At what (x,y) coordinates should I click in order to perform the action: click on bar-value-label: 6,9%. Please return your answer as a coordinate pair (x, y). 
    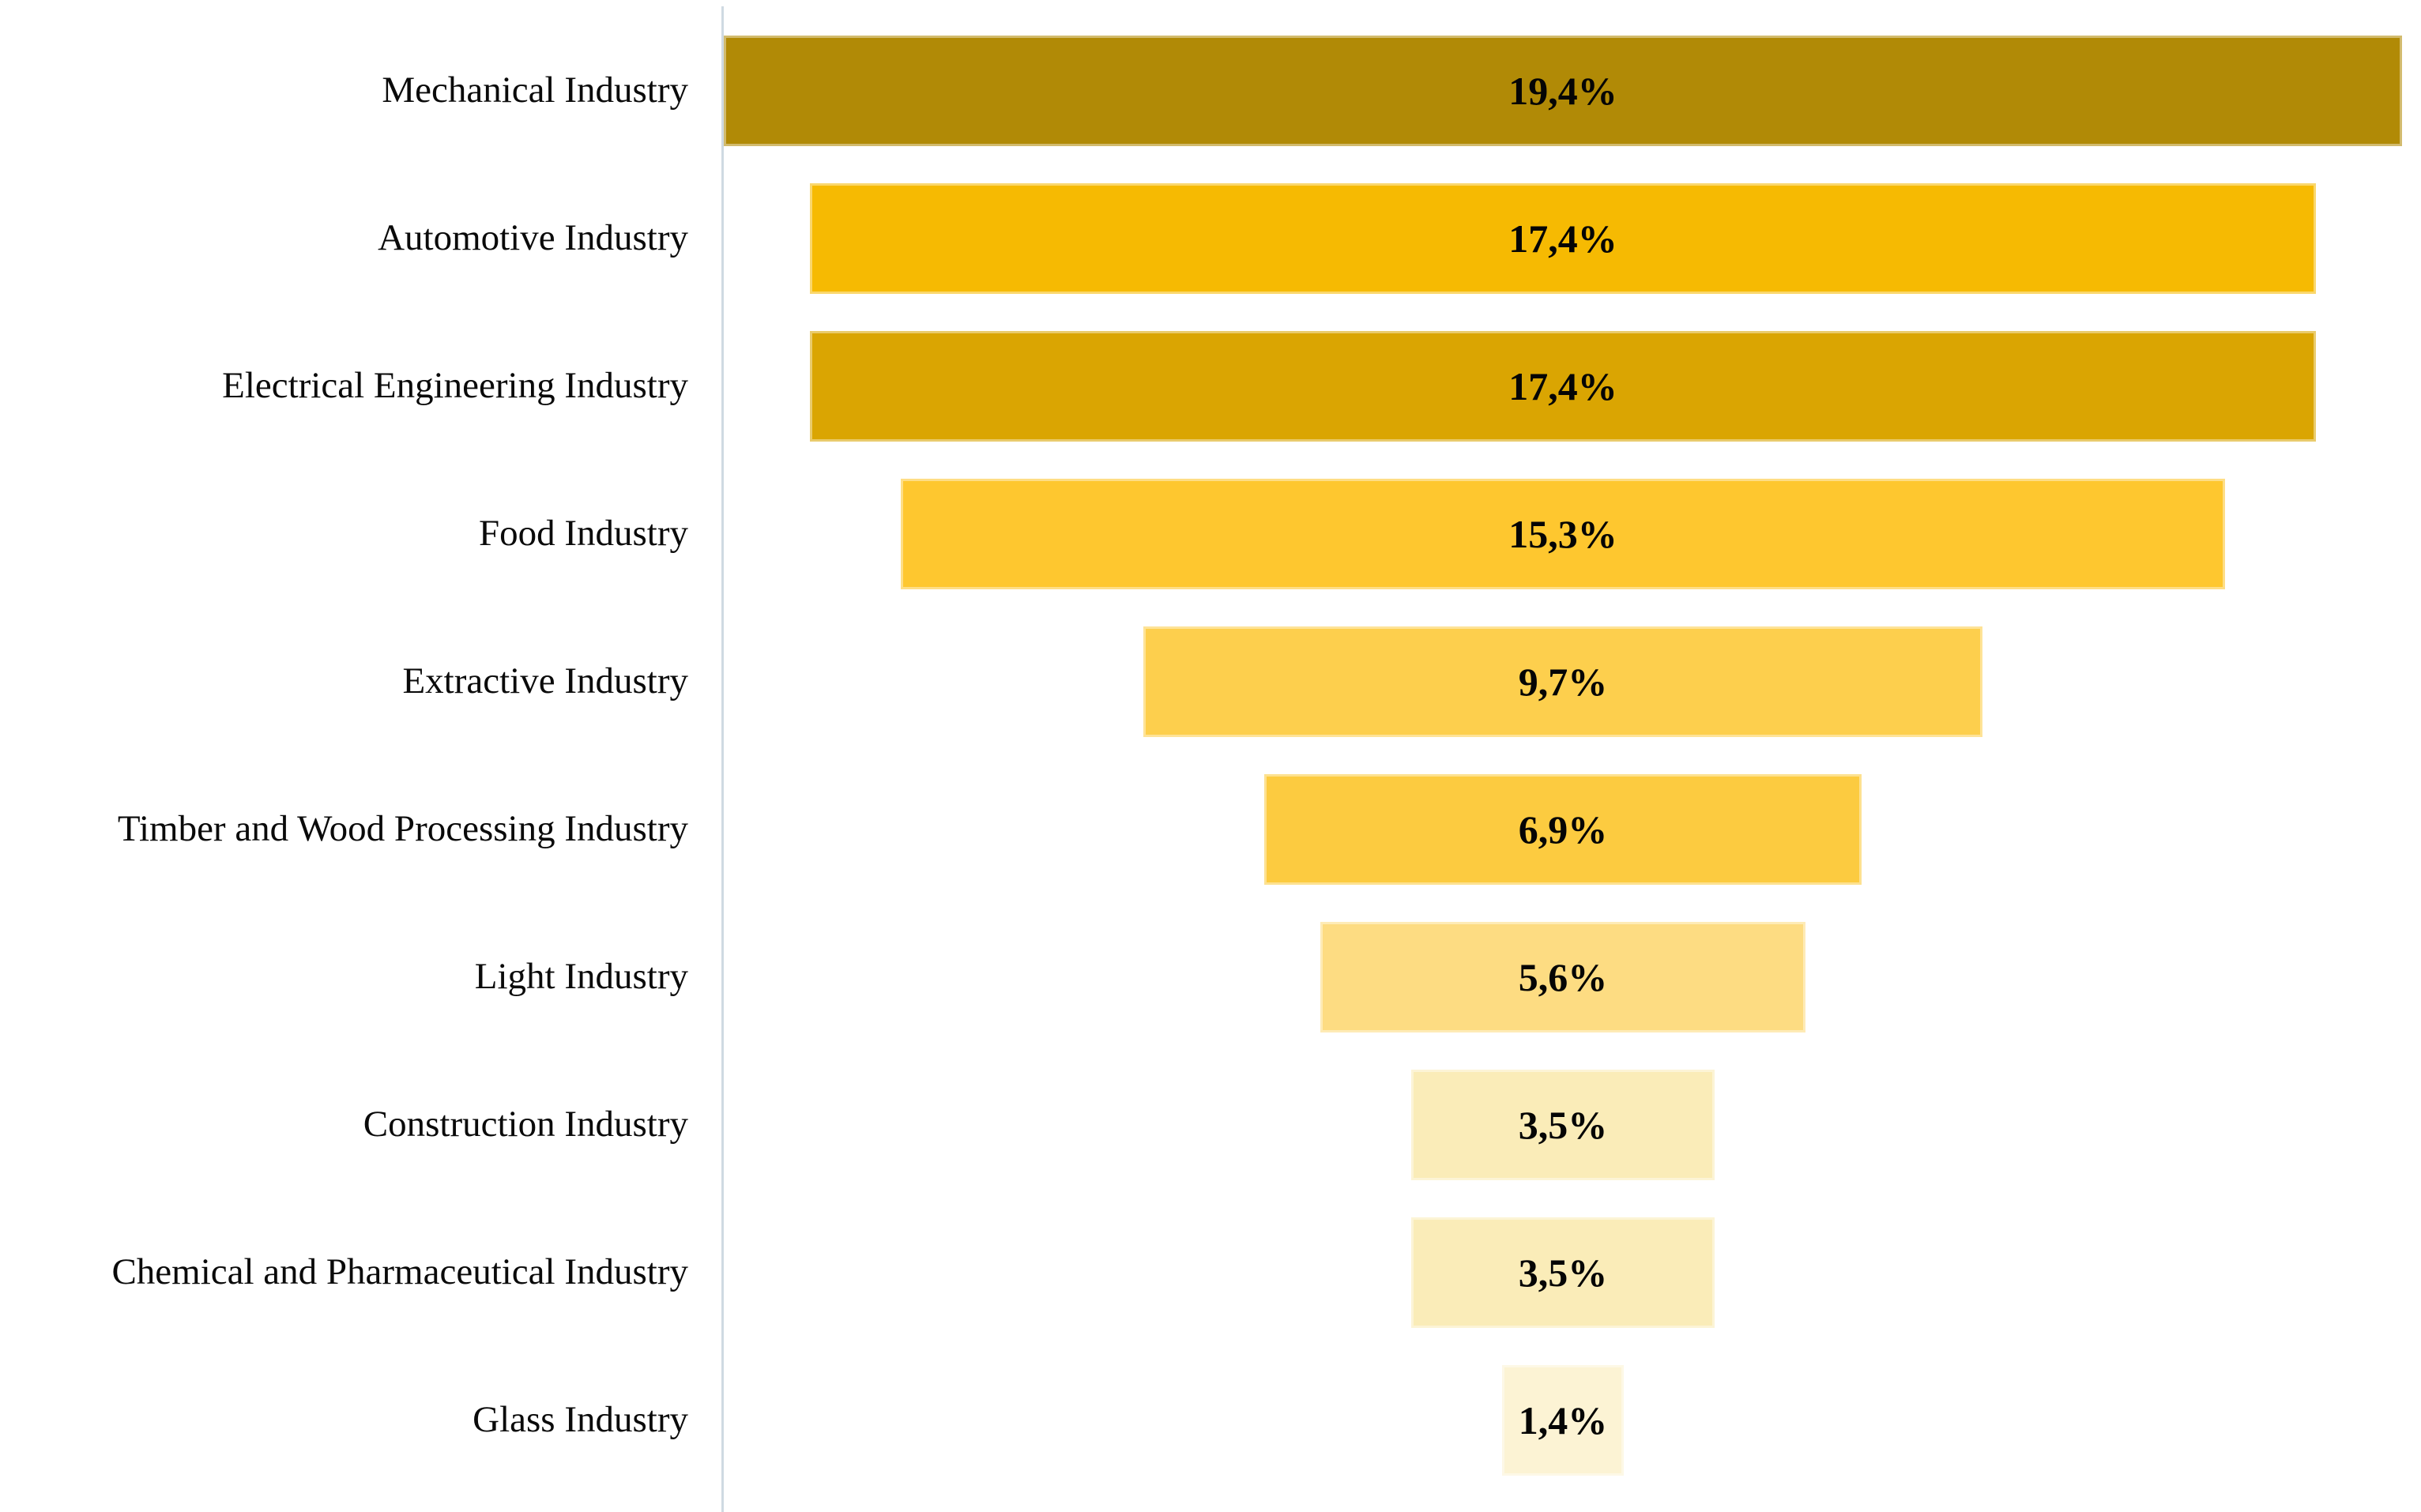
    Looking at the image, I should click on (1563, 829).